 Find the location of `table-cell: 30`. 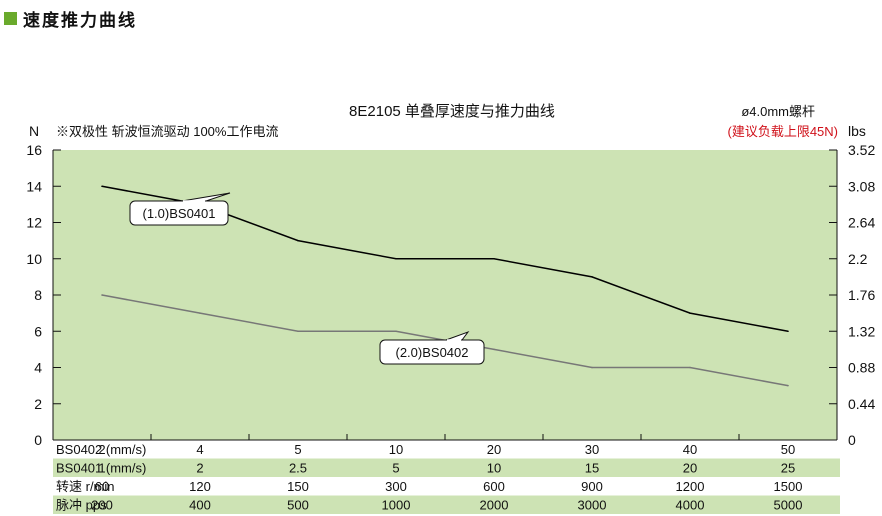

table-cell: 30 is located at coordinates (592, 449).